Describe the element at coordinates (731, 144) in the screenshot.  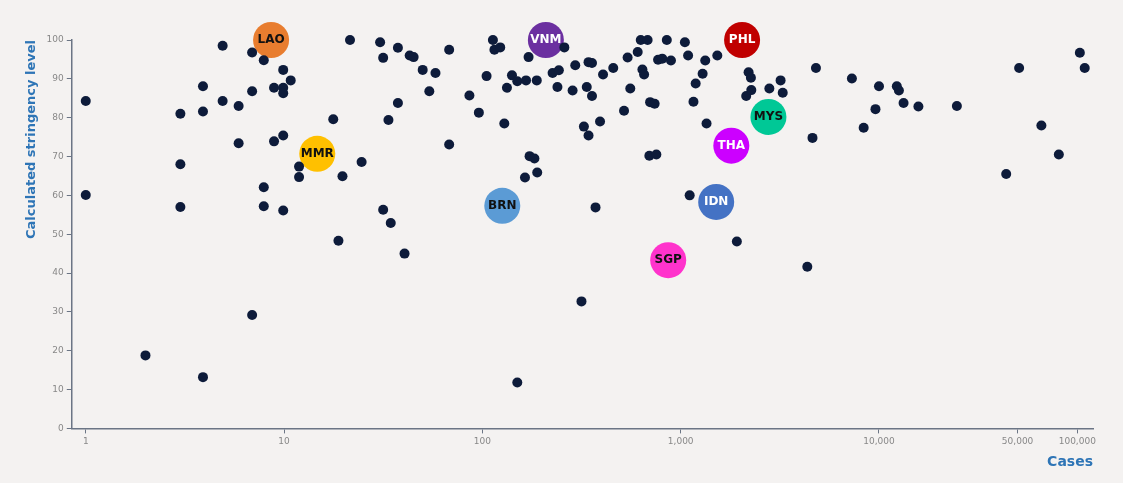
I see `series-label: THA` at that location.